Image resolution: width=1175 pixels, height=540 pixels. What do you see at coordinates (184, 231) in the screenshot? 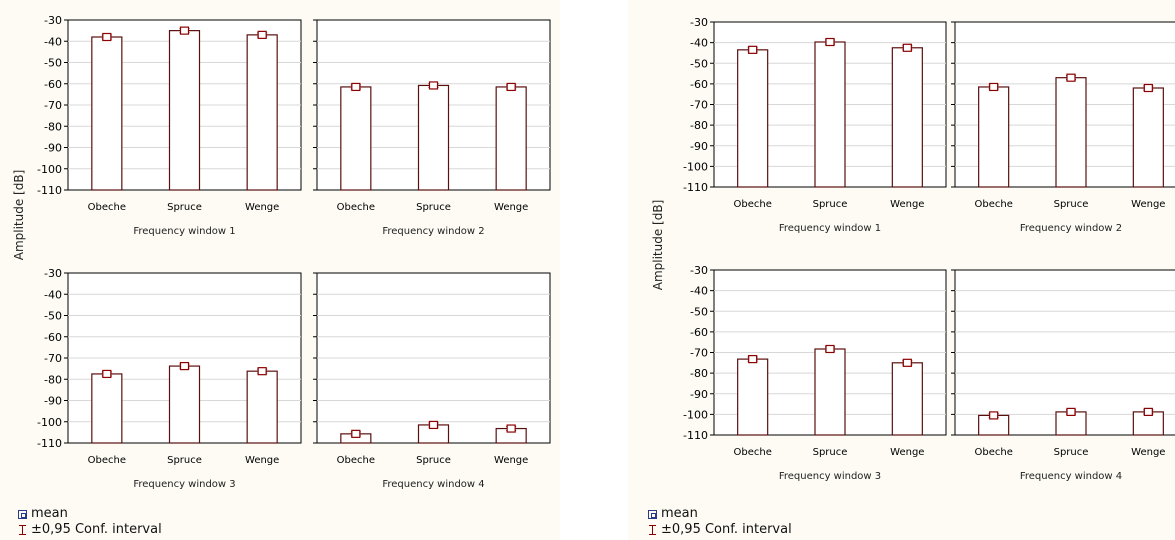
I see `panel-title: Frequency window 1` at bounding box center [184, 231].